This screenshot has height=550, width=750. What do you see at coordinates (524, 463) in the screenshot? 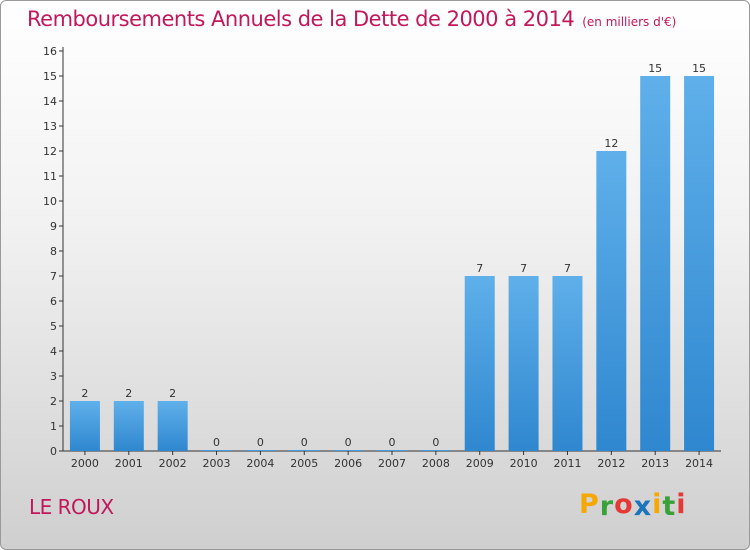
I see `x-tick-label: 2010` at bounding box center [524, 463].